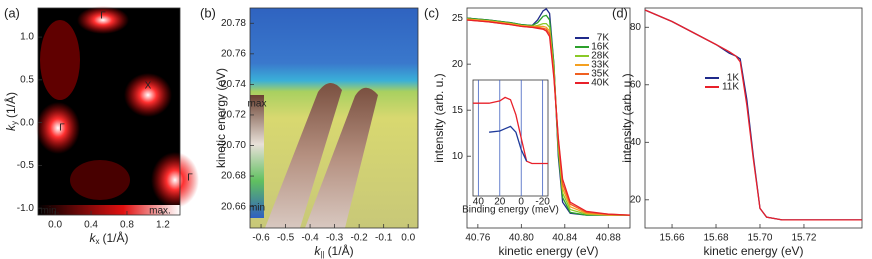 Image resolution: width=872 pixels, height=259 pixels. I want to click on inset-tick-label: 0, so click(521, 202).